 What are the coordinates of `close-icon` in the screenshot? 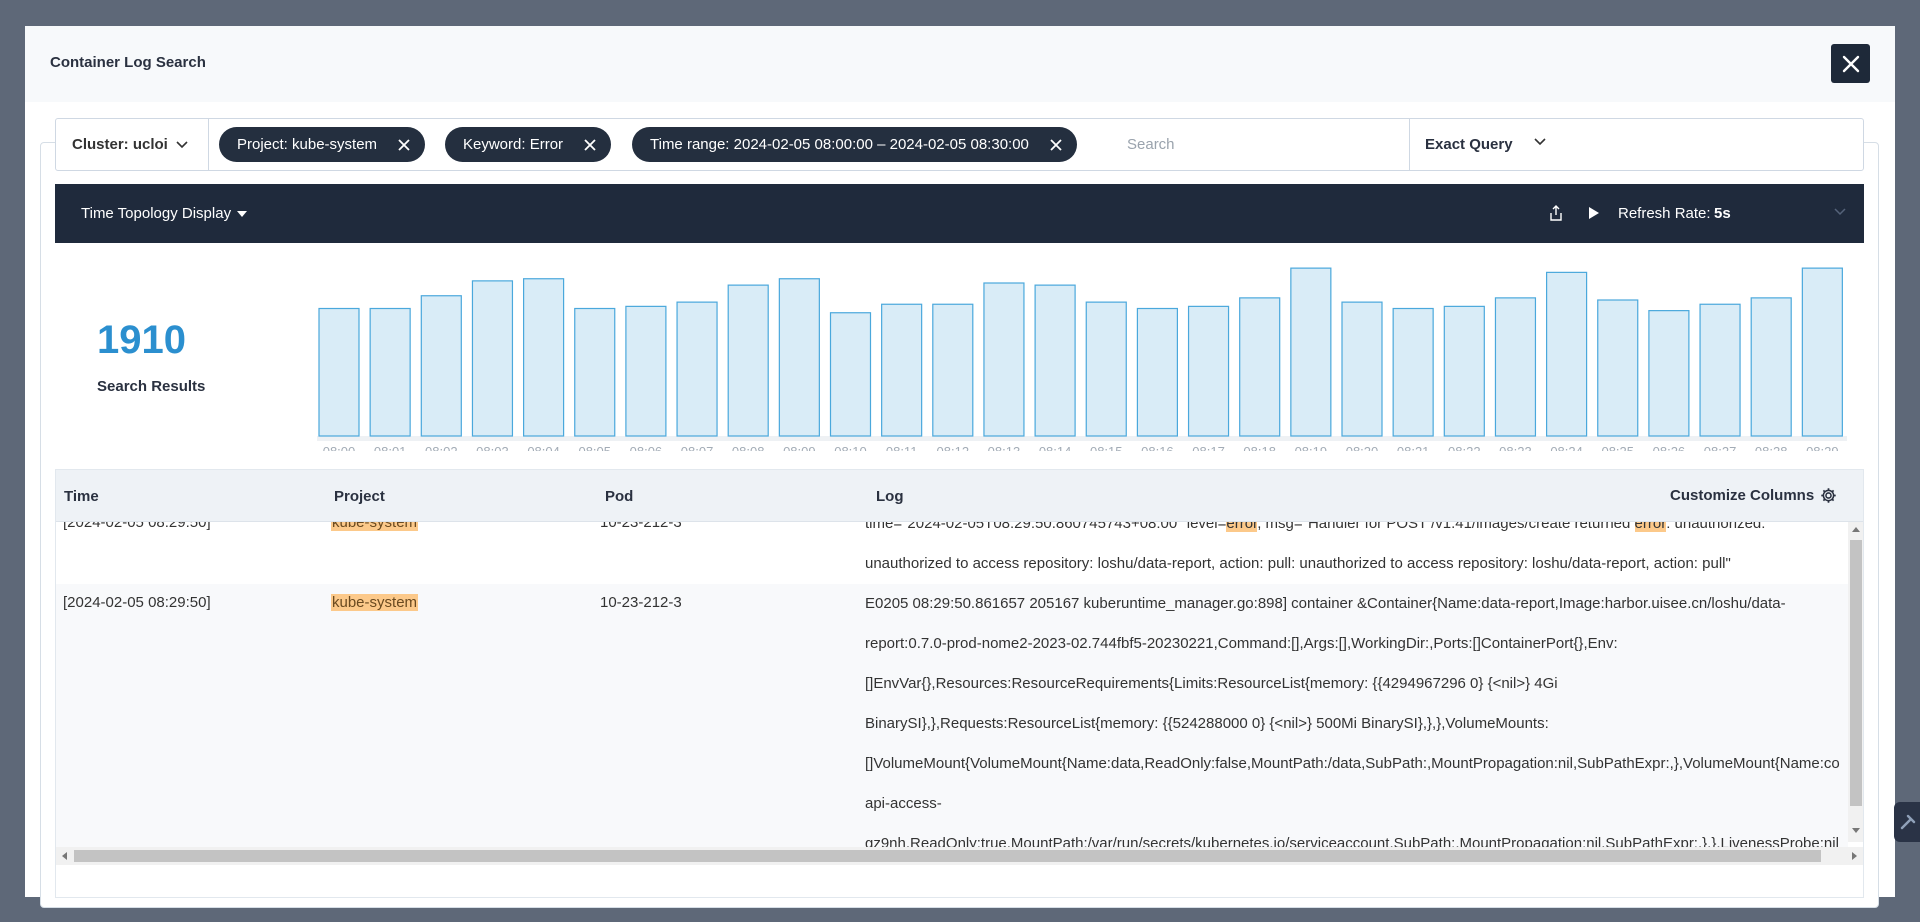 It's located at (1850, 63).